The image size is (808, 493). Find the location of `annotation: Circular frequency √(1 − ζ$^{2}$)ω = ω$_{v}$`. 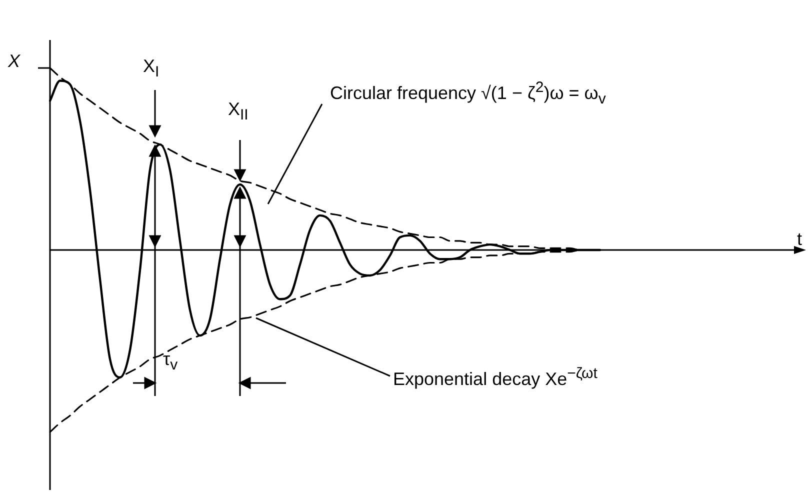

annotation: Circular frequency √(1 − ζ$^{2}$)ω = ω$_{v}$ is located at coordinates (468, 93).